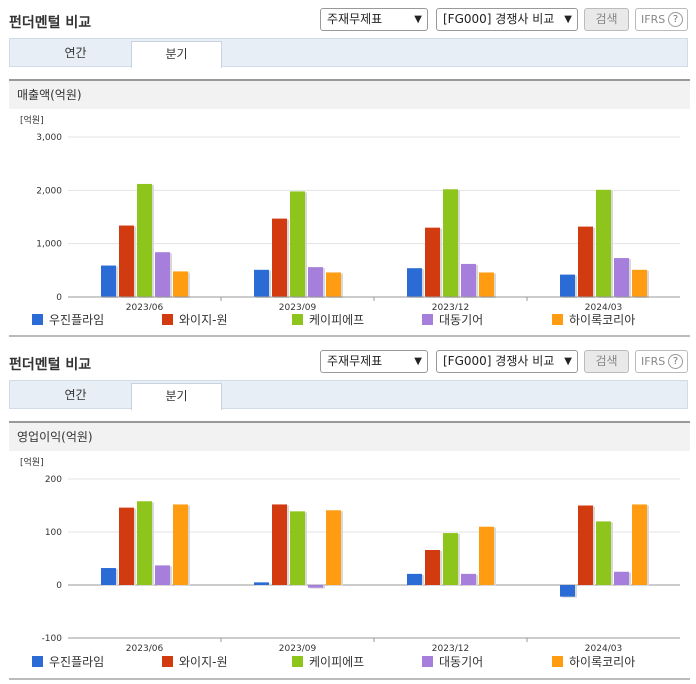 Image resolution: width=696 pixels, height=684 pixels. What do you see at coordinates (53, 480) in the screenshot?
I see `y-tick-label: 200` at bounding box center [53, 480].